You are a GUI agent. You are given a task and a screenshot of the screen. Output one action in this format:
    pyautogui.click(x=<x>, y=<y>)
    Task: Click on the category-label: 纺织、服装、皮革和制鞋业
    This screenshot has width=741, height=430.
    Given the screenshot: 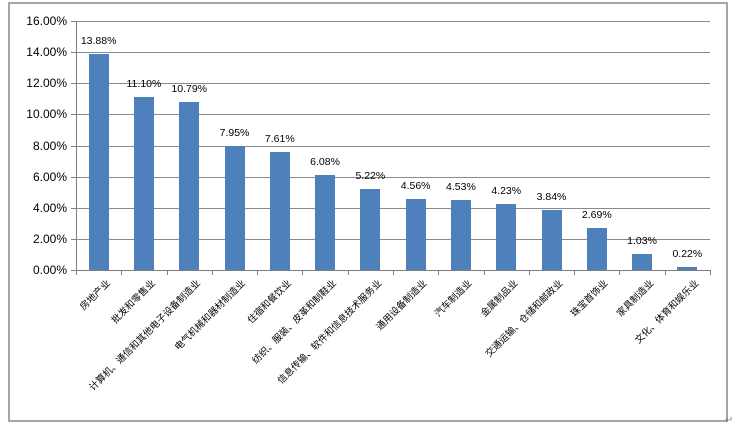 What is the action you would take?
    pyautogui.click(x=294, y=322)
    